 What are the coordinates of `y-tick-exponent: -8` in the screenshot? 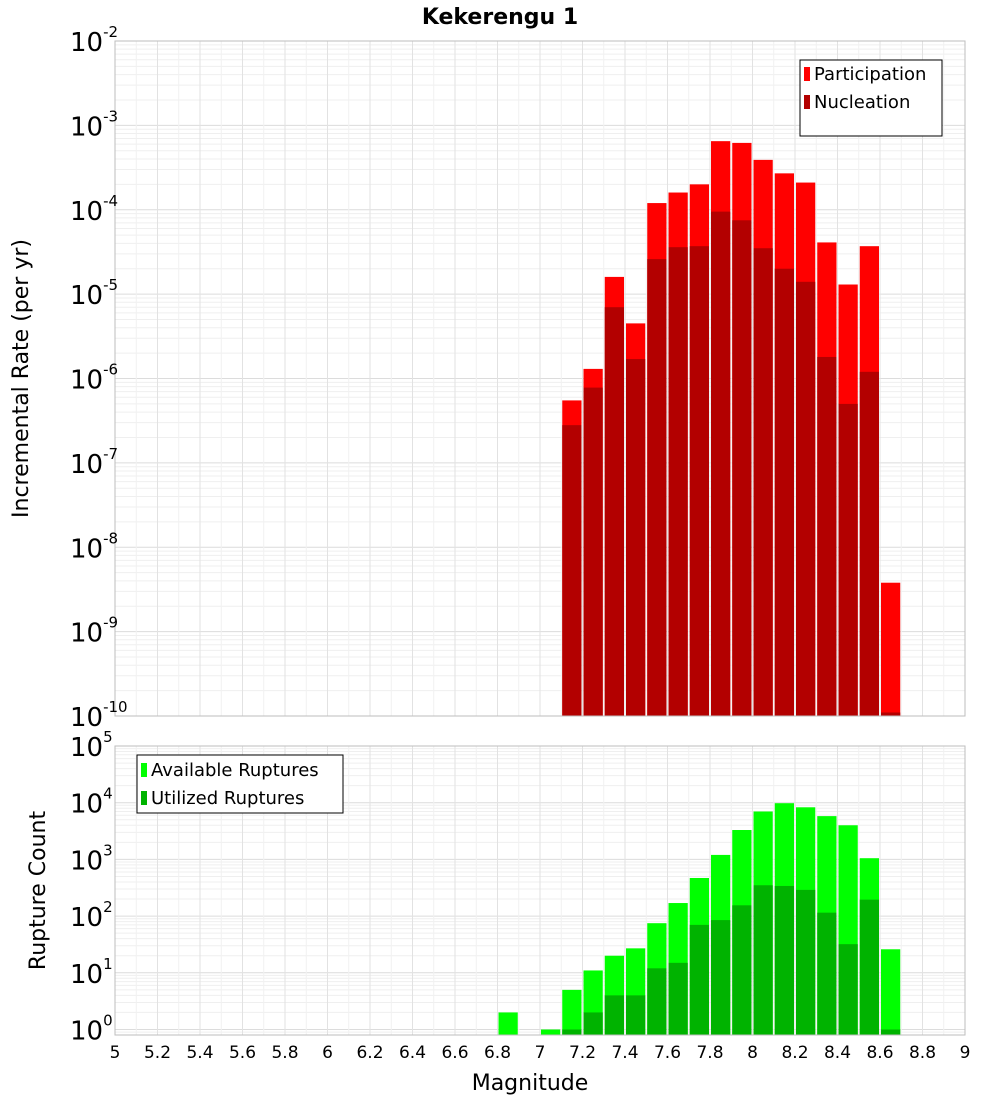 It's located at (110, 538).